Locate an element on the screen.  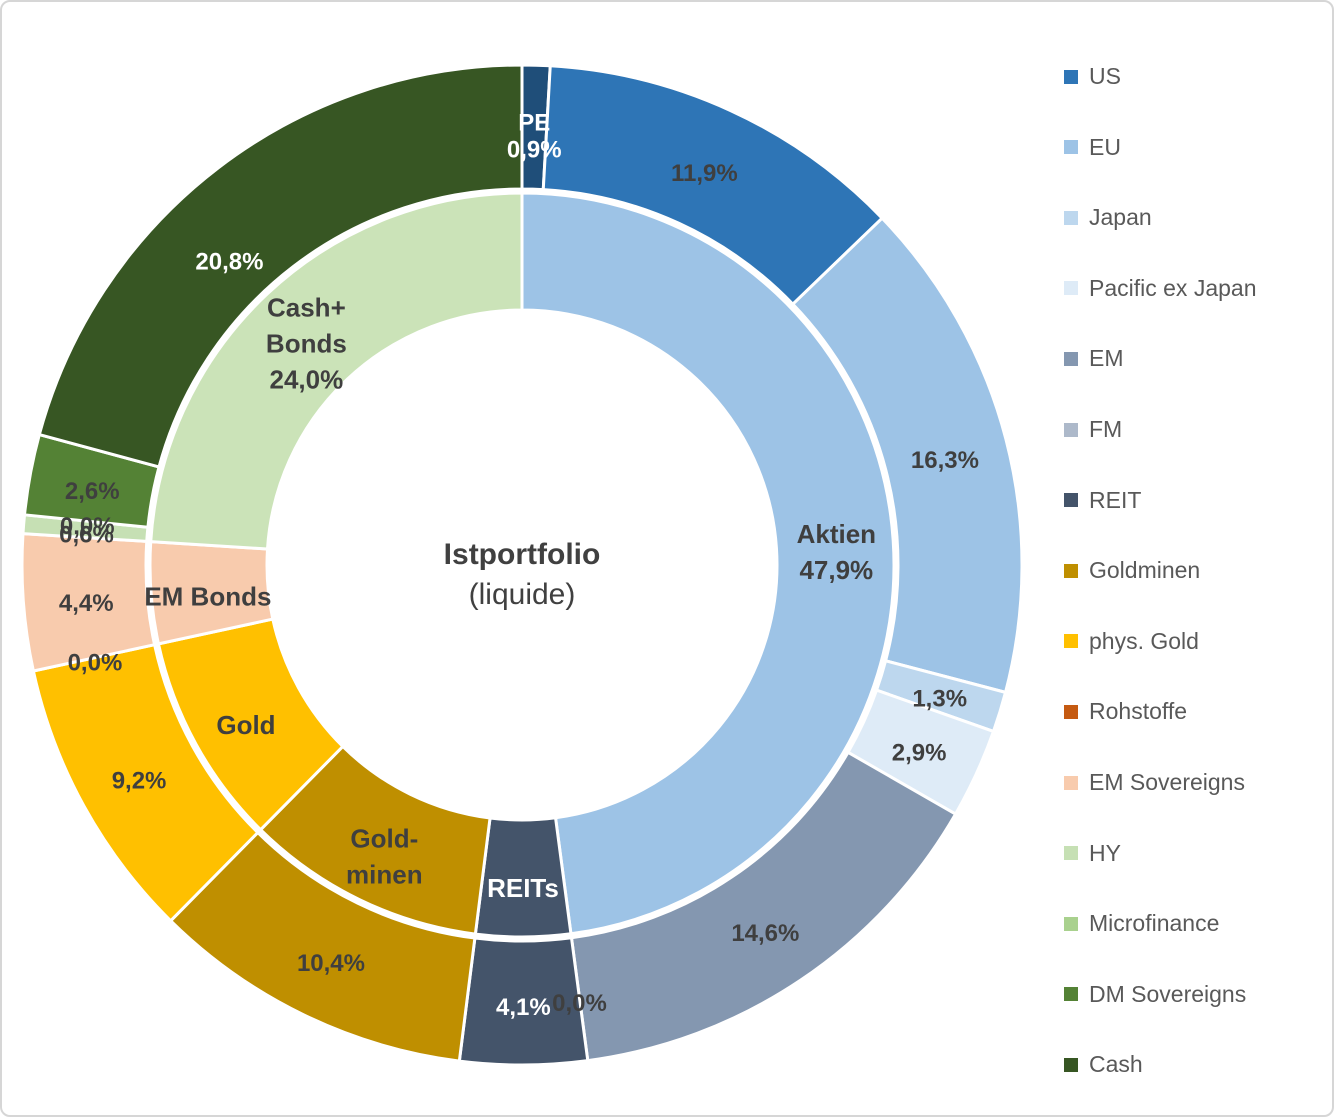
legend-item-goldminen: Goldminen is located at coordinates (1132, 570).